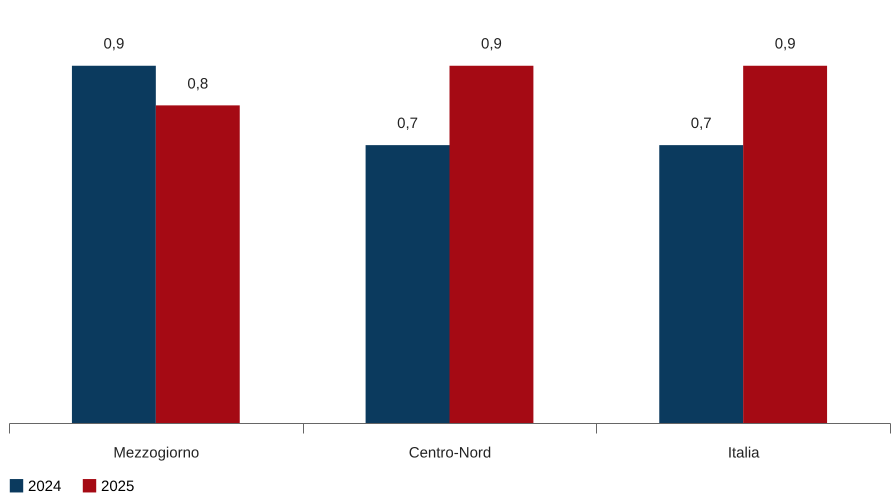 Image resolution: width=891 pixels, height=499 pixels. Describe the element at coordinates (156, 453) in the screenshot. I see `x-tick-label: Mezzogiorno` at that location.